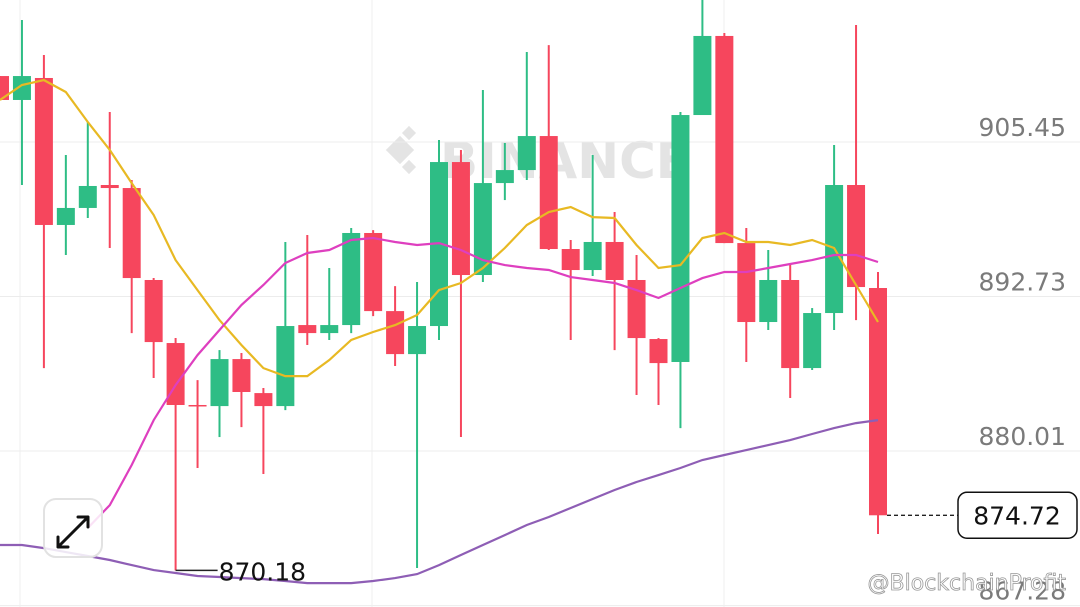 This screenshot has height=607, width=1080. Describe the element at coordinates (1022, 127) in the screenshot. I see `y-tick-label: 905.45` at that location.